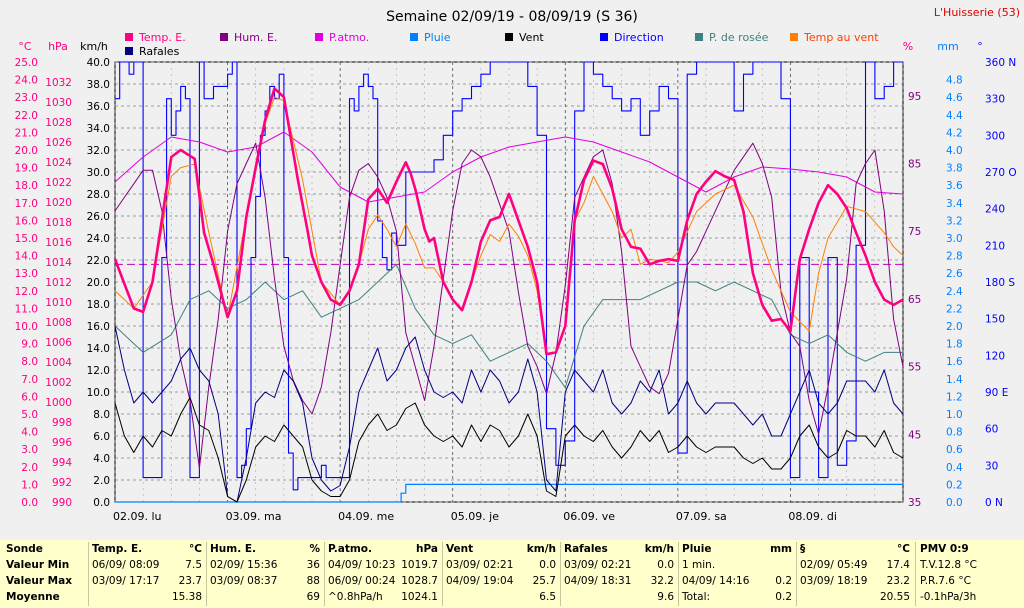 This screenshot has width=1024, height=608. What do you see at coordinates (954, 397) in the screenshot?
I see `mm-tick-label: 1.2` at bounding box center [954, 397].